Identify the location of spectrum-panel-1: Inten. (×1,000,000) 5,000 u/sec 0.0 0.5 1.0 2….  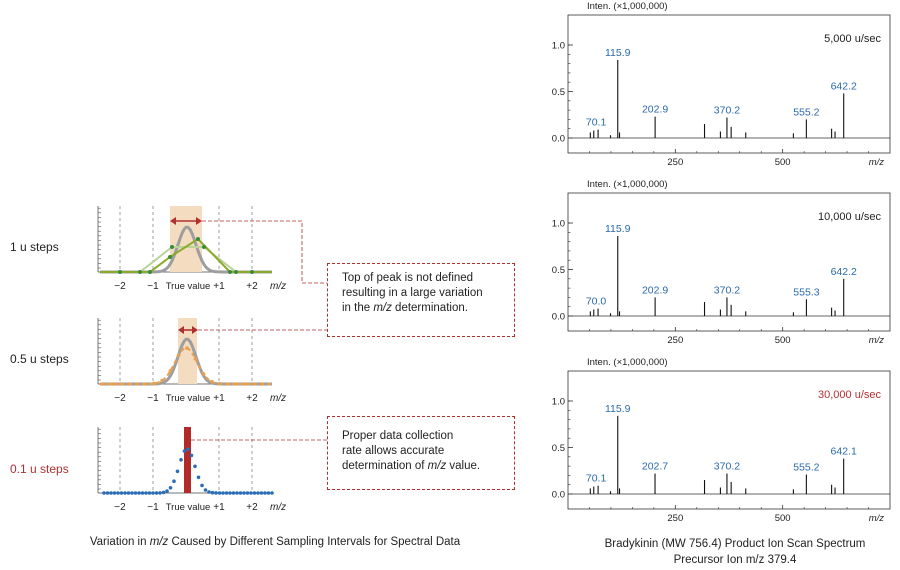
(721, 84).